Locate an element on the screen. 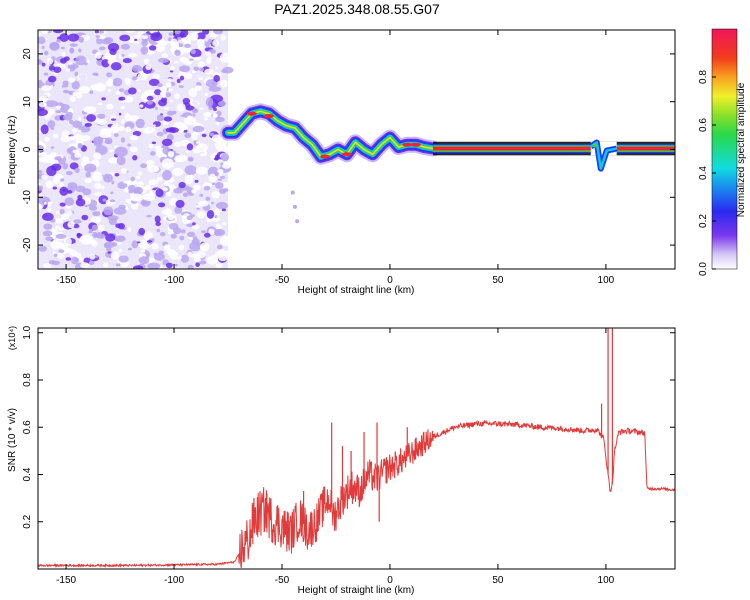  spectrogram-noise-region is located at coordinates (136, 149).